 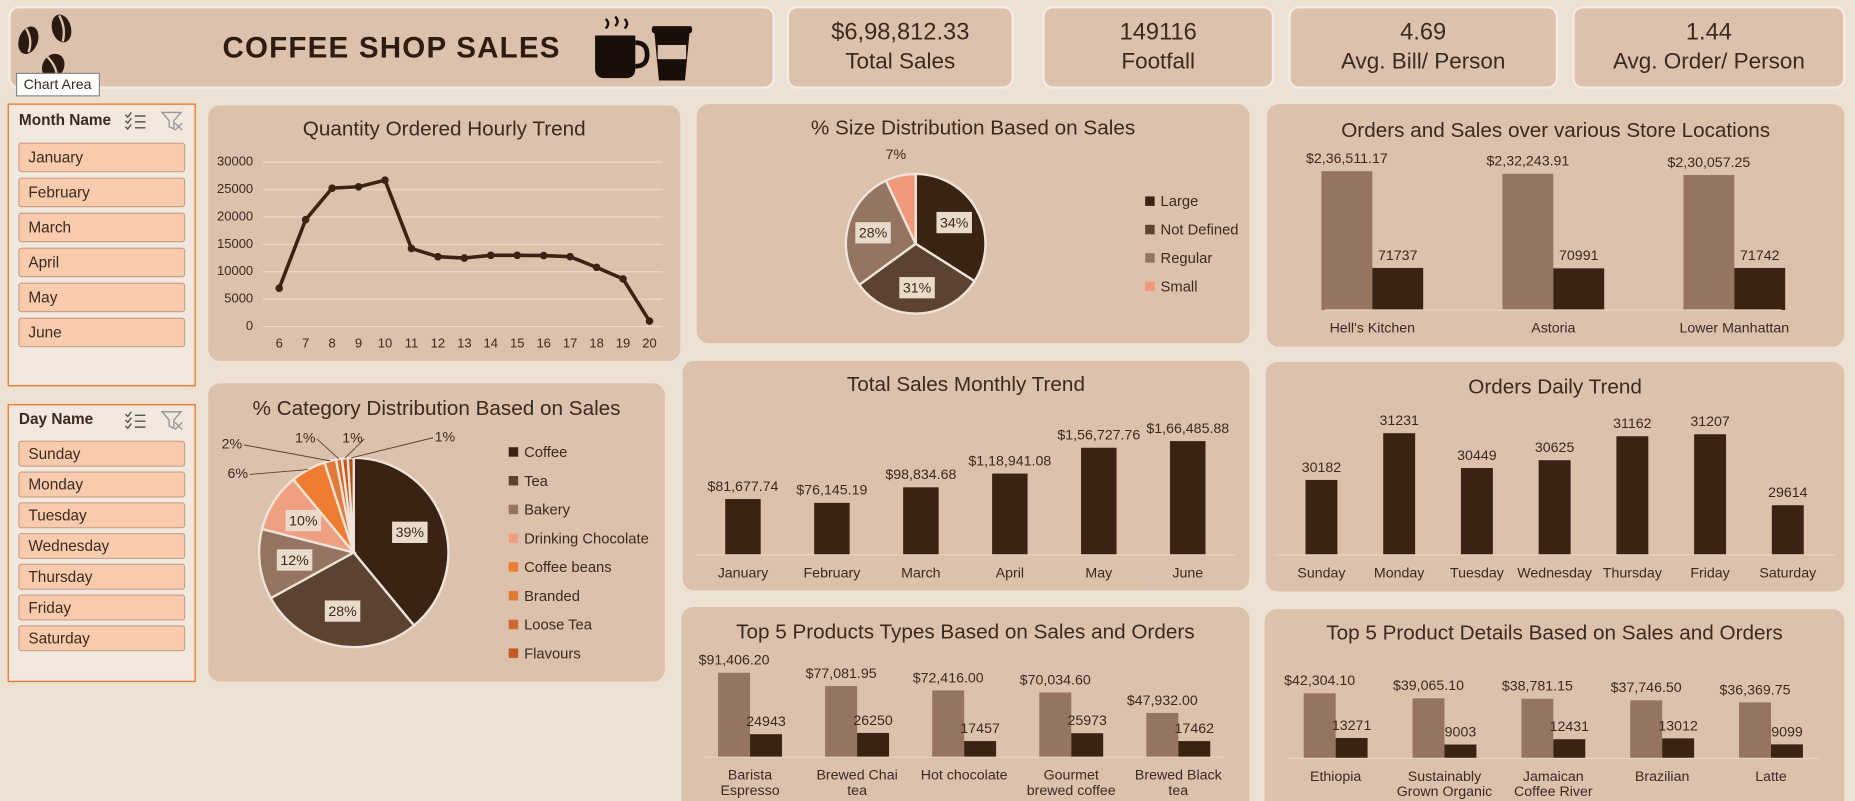 I want to click on slicer-item-label: Wednesday, so click(x=68, y=546).